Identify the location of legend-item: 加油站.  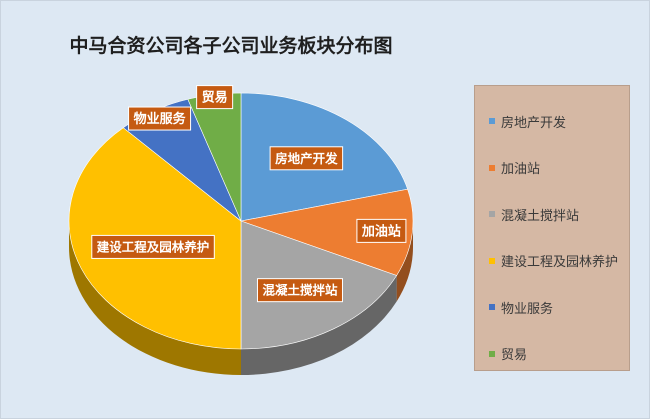
(559, 168).